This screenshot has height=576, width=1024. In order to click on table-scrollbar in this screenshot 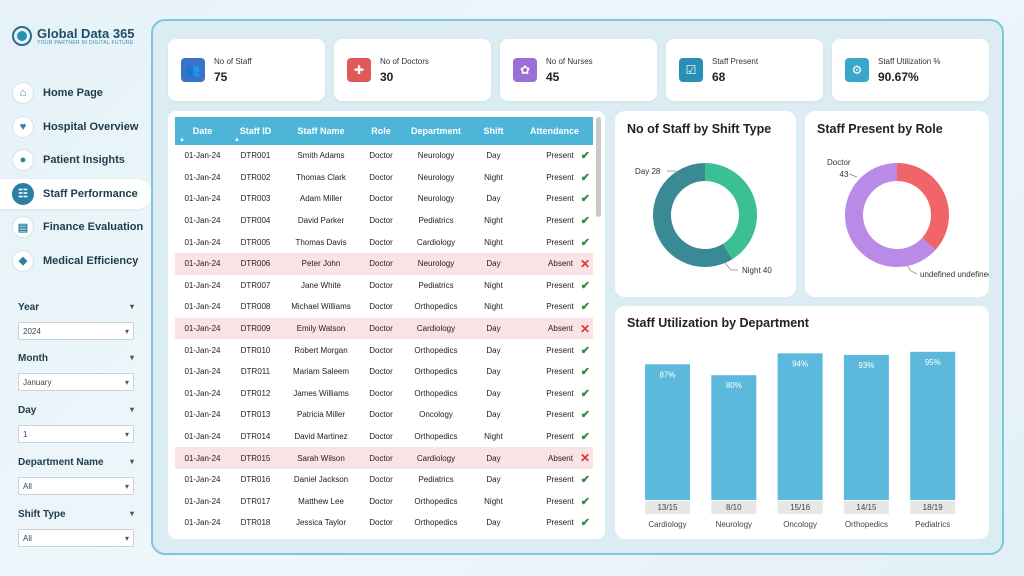, I will do `click(598, 167)`.